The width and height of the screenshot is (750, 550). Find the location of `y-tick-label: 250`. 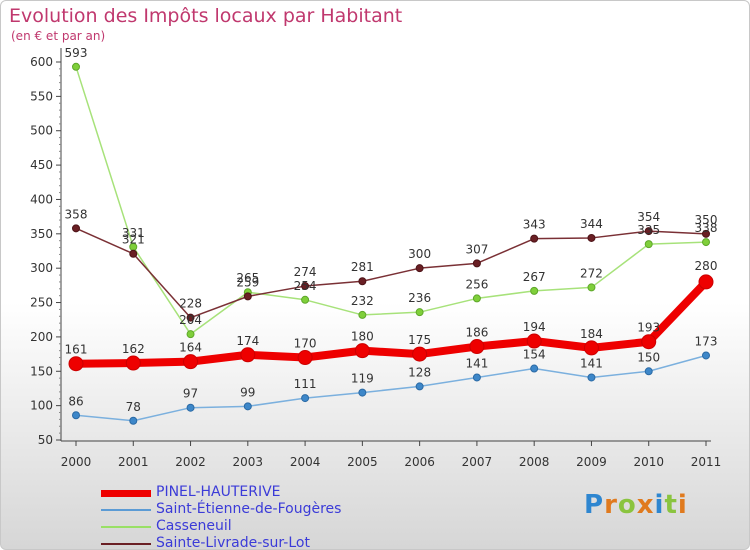

y-tick-label: 250 is located at coordinates (41, 303).